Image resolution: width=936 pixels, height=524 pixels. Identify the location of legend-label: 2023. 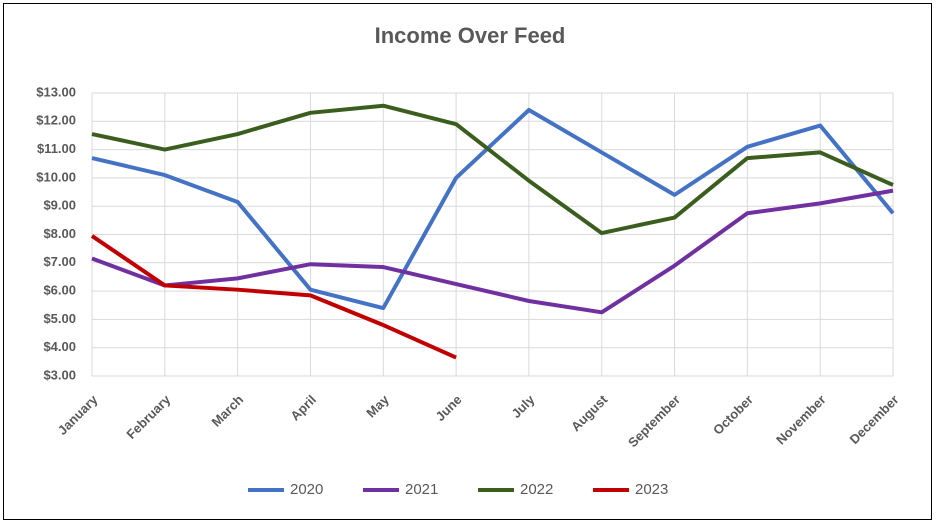
(651, 489).